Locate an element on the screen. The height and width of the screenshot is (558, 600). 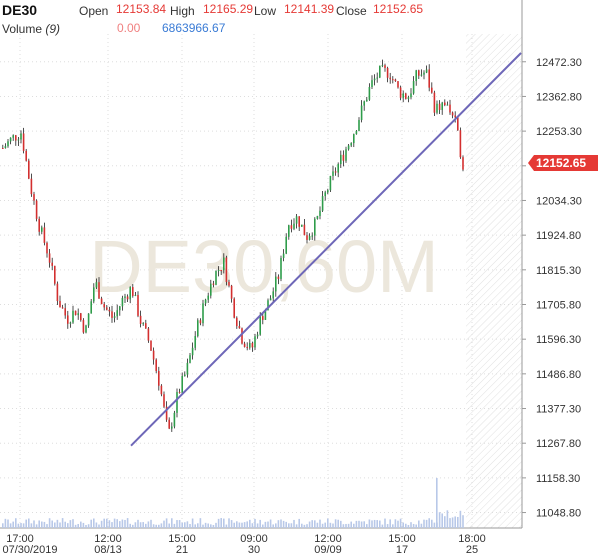
y-tick-label: 11267.80 is located at coordinates (558, 444).